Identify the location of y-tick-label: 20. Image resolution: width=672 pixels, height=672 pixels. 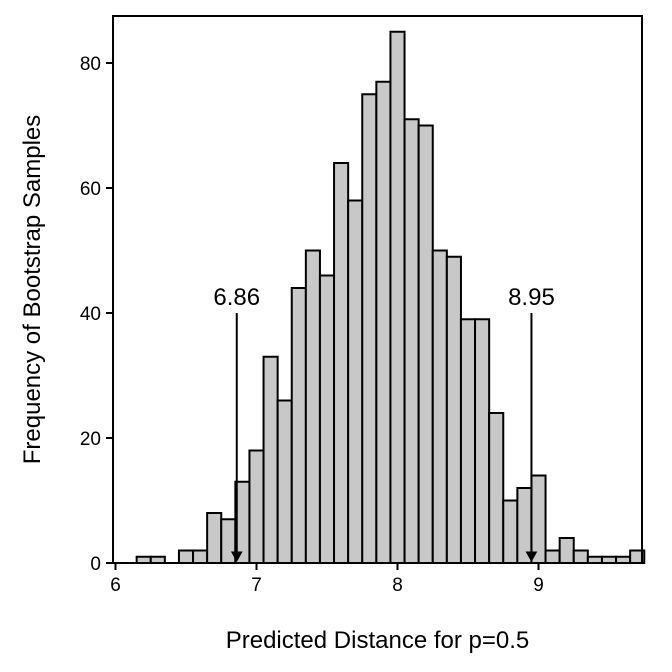
(90, 439).